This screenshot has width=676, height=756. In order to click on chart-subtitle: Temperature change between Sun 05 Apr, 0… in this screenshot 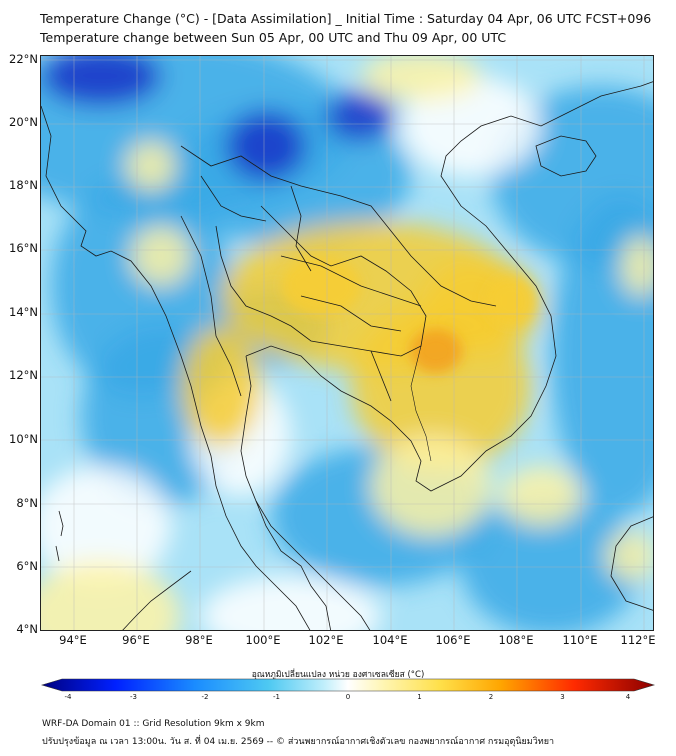, I will do `click(273, 37)`.